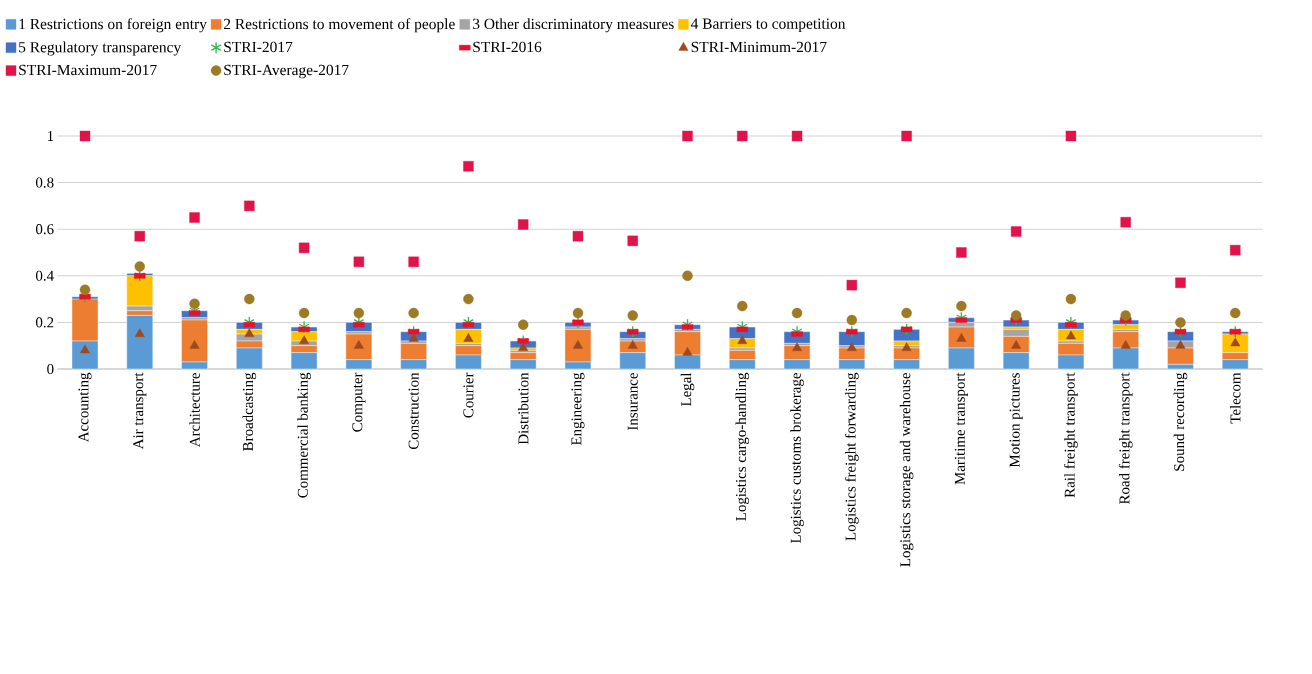 This screenshot has width=1312, height=674. I want to click on y-tick-label: 0.6, so click(44, 229).